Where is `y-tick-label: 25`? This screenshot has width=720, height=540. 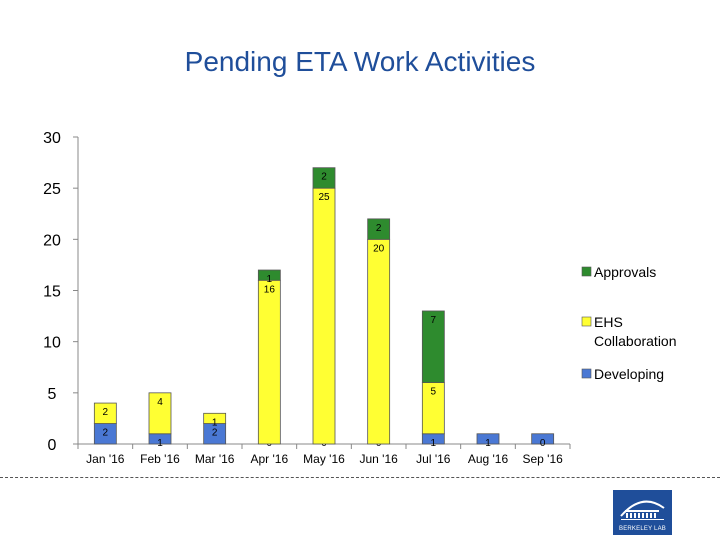
y-tick-label: 25 is located at coordinates (52, 189).